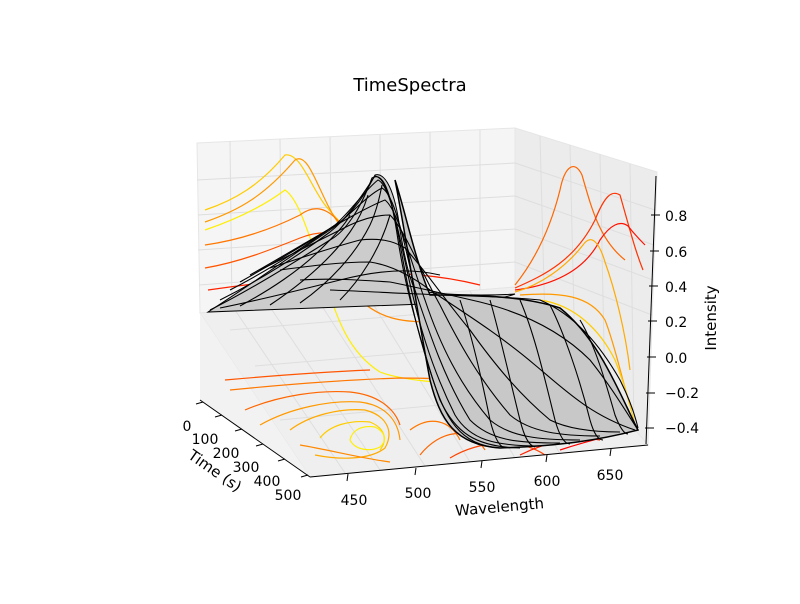  What do you see at coordinates (610, 476) in the screenshot?
I see `x-tick-label: 650` at bounding box center [610, 476].